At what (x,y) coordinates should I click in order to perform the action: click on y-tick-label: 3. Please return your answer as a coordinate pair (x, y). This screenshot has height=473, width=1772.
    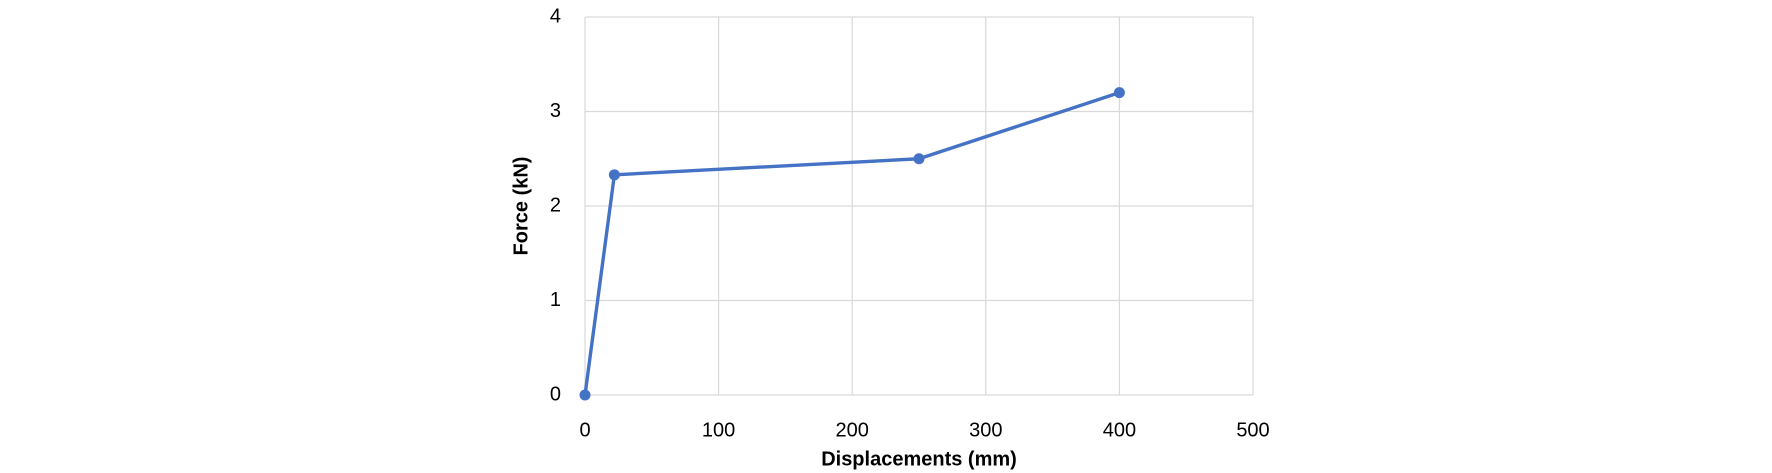
    Looking at the image, I should click on (555, 111).